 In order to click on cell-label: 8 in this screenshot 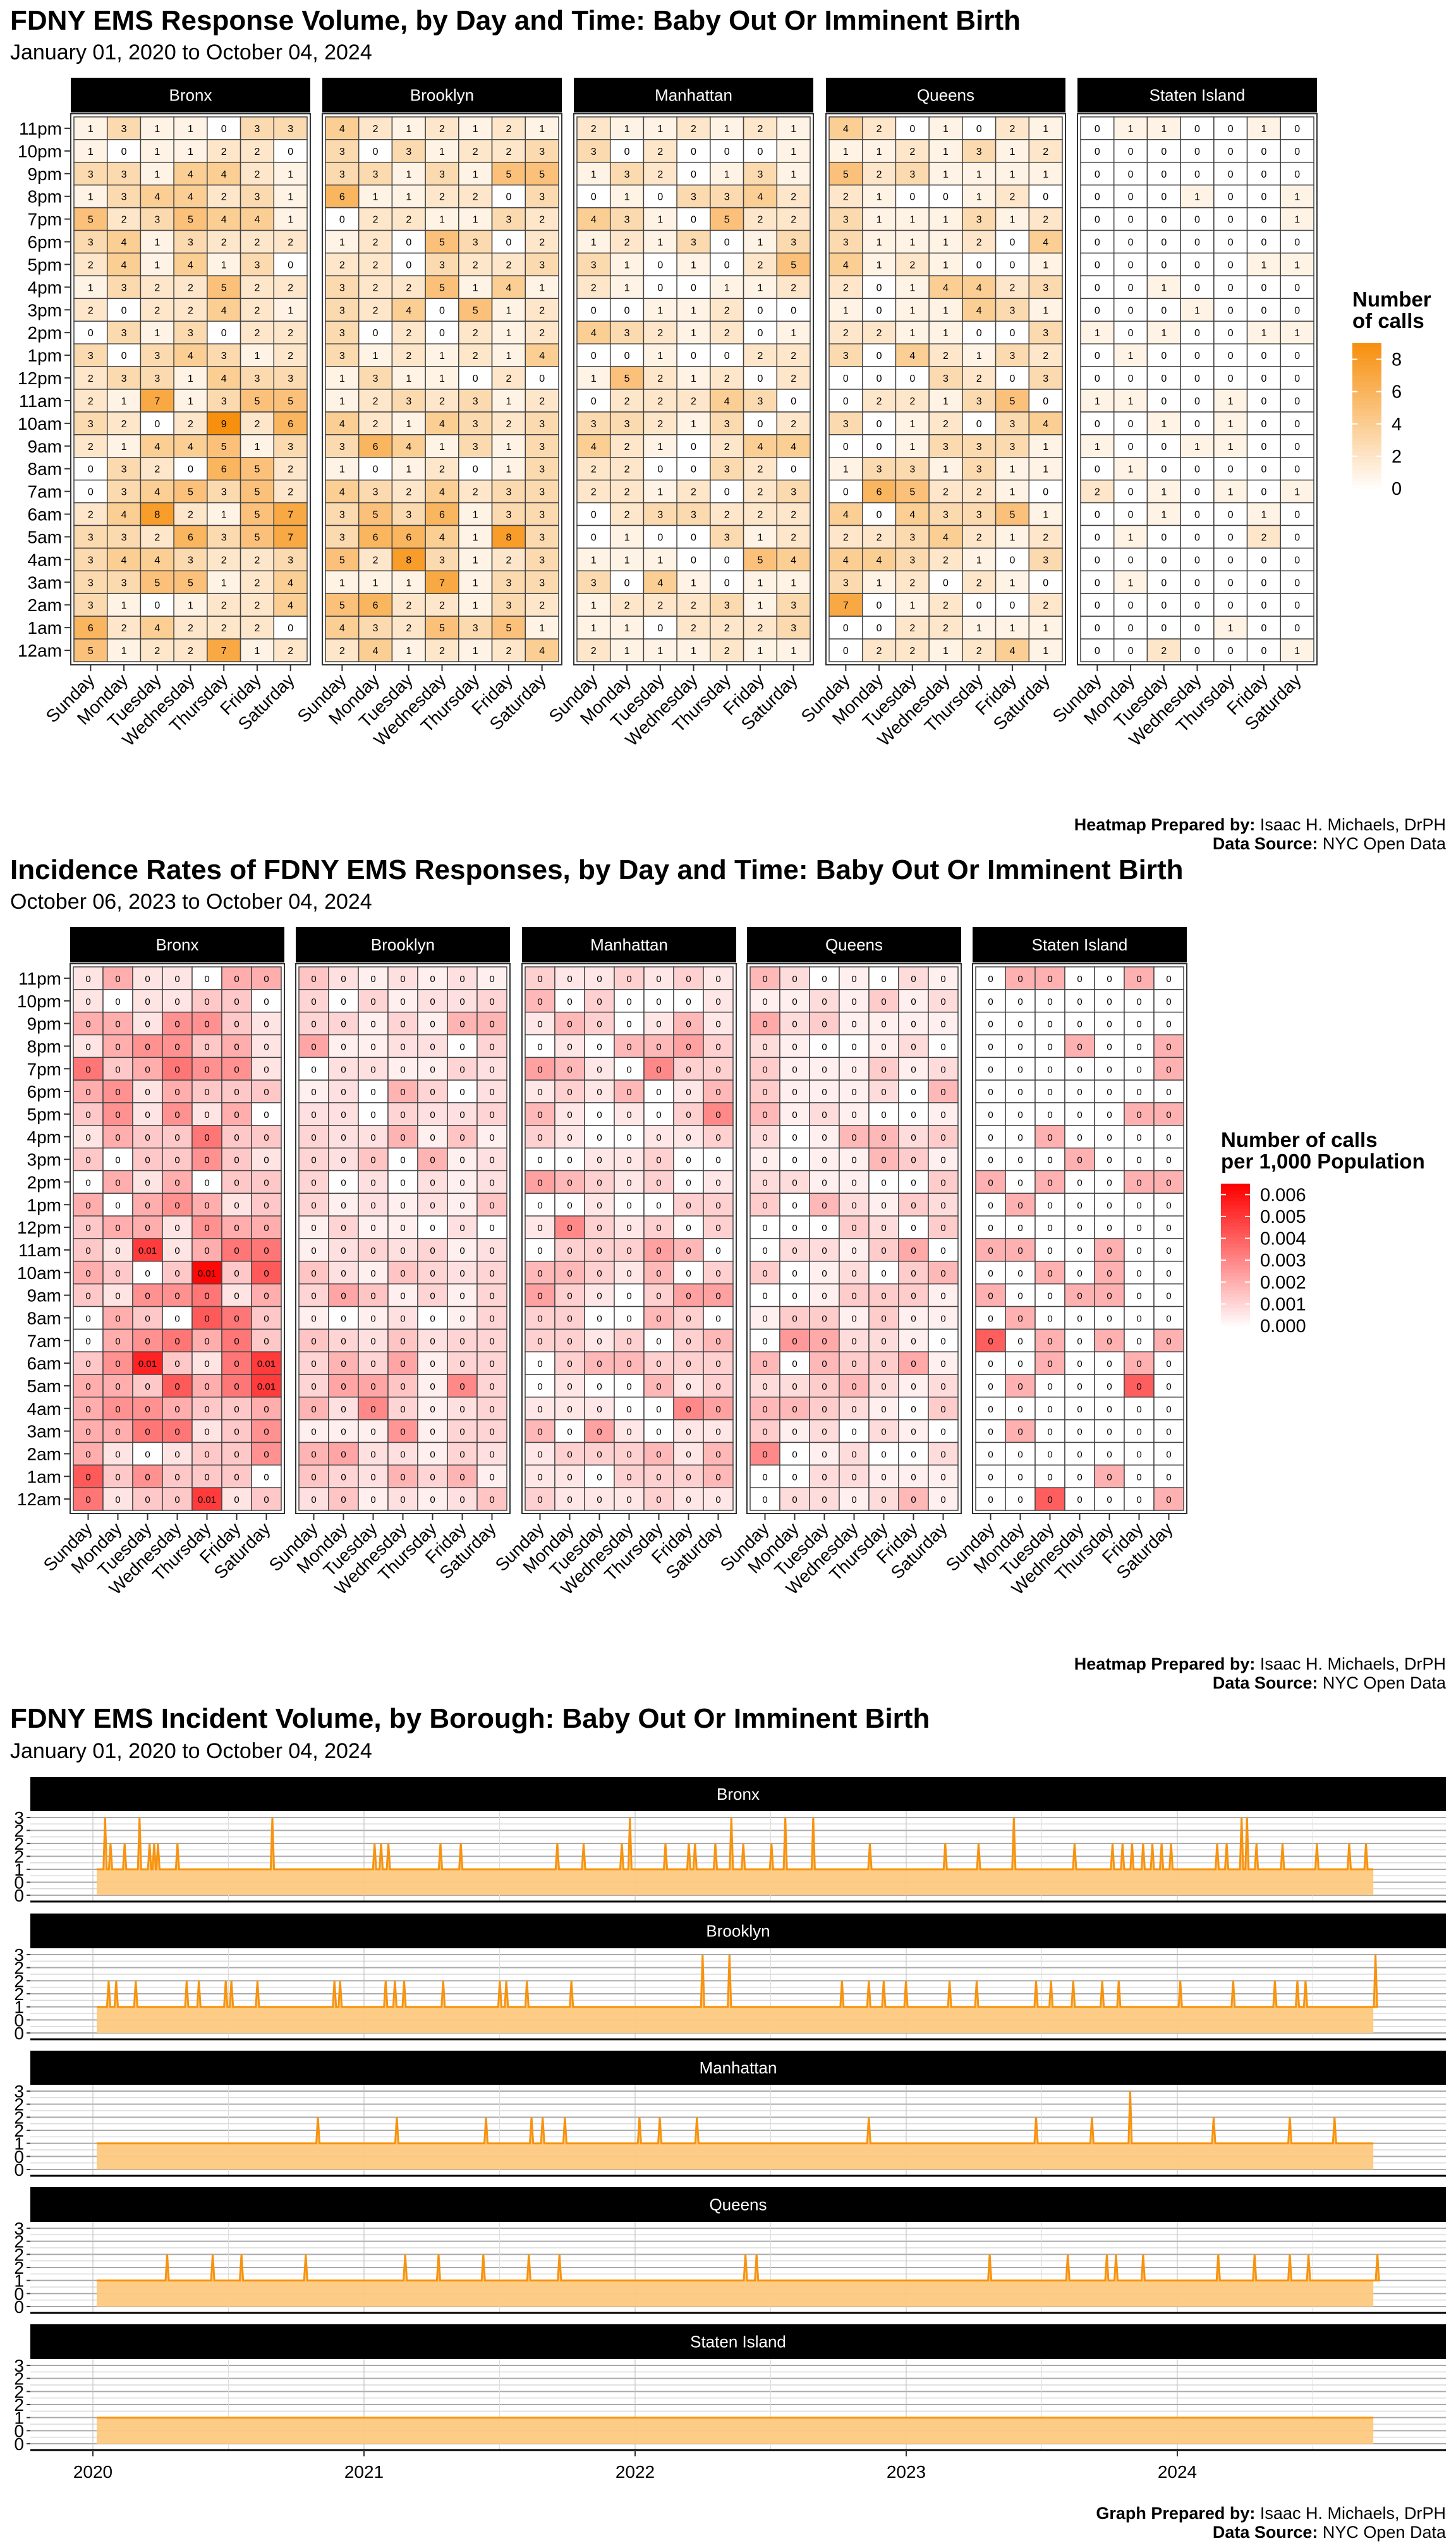, I will do `click(157, 515)`.